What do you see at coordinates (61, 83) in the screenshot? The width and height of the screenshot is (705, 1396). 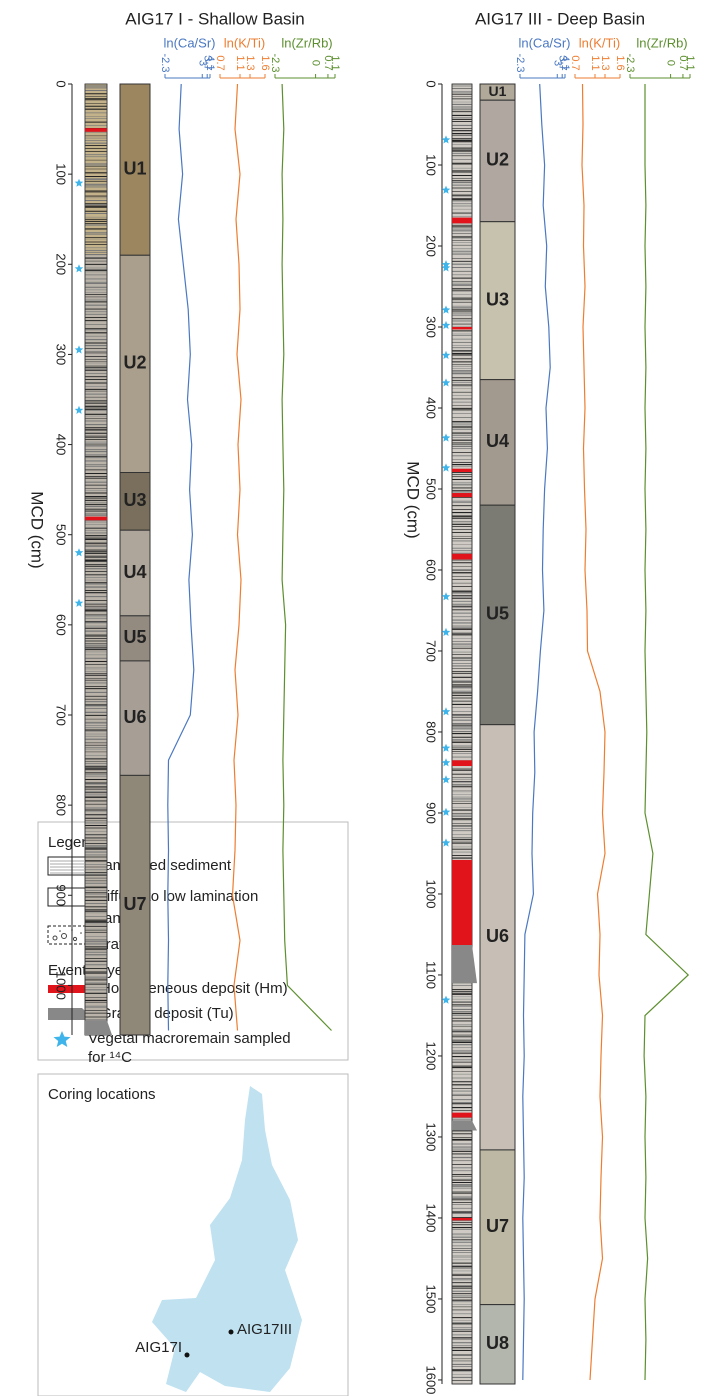 I see `depth-tick-label: 0` at bounding box center [61, 83].